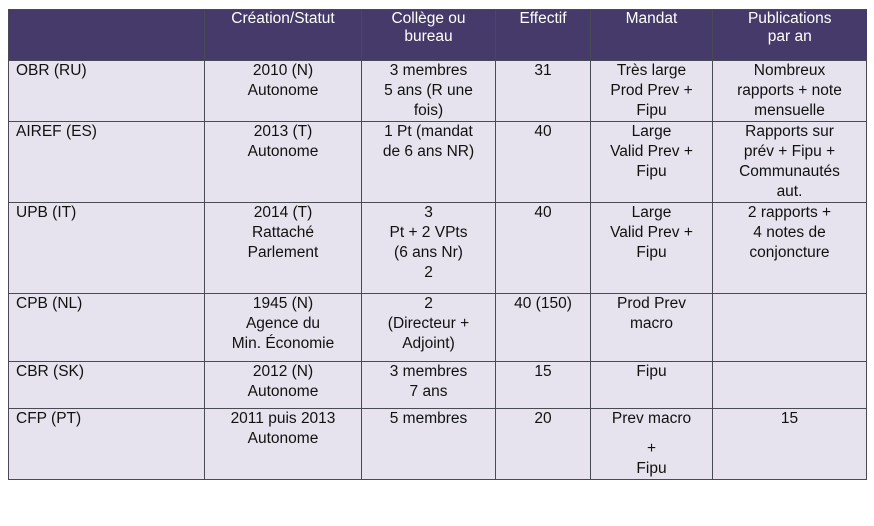 The width and height of the screenshot is (874, 526). I want to click on cell-line: Prev macro, so click(651, 418).